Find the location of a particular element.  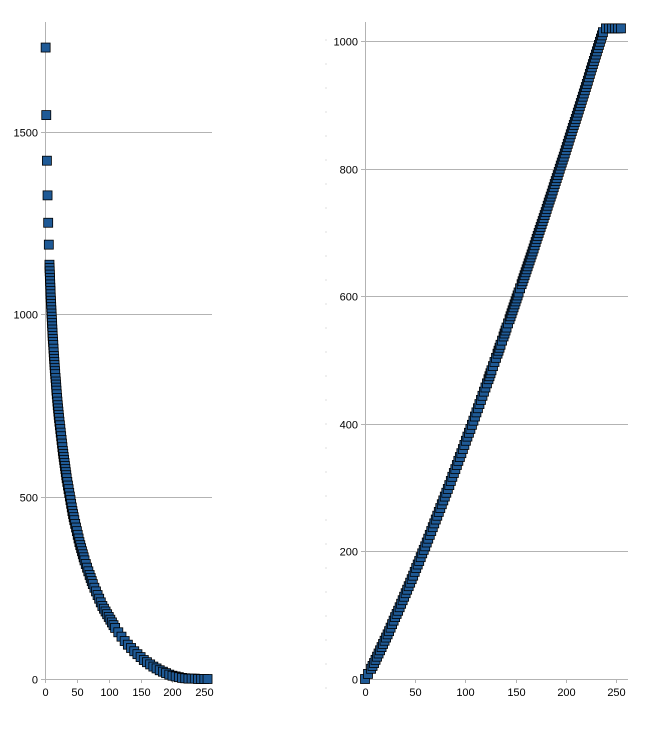

chart-separator is located at coordinates (326, 364).